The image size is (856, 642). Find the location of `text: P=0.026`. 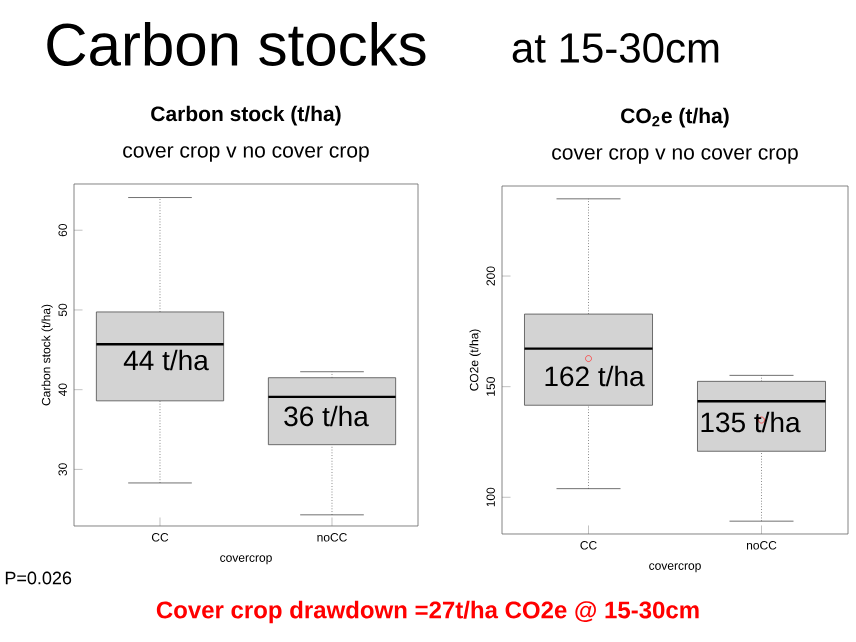

text: P=0.026 is located at coordinates (38, 578).